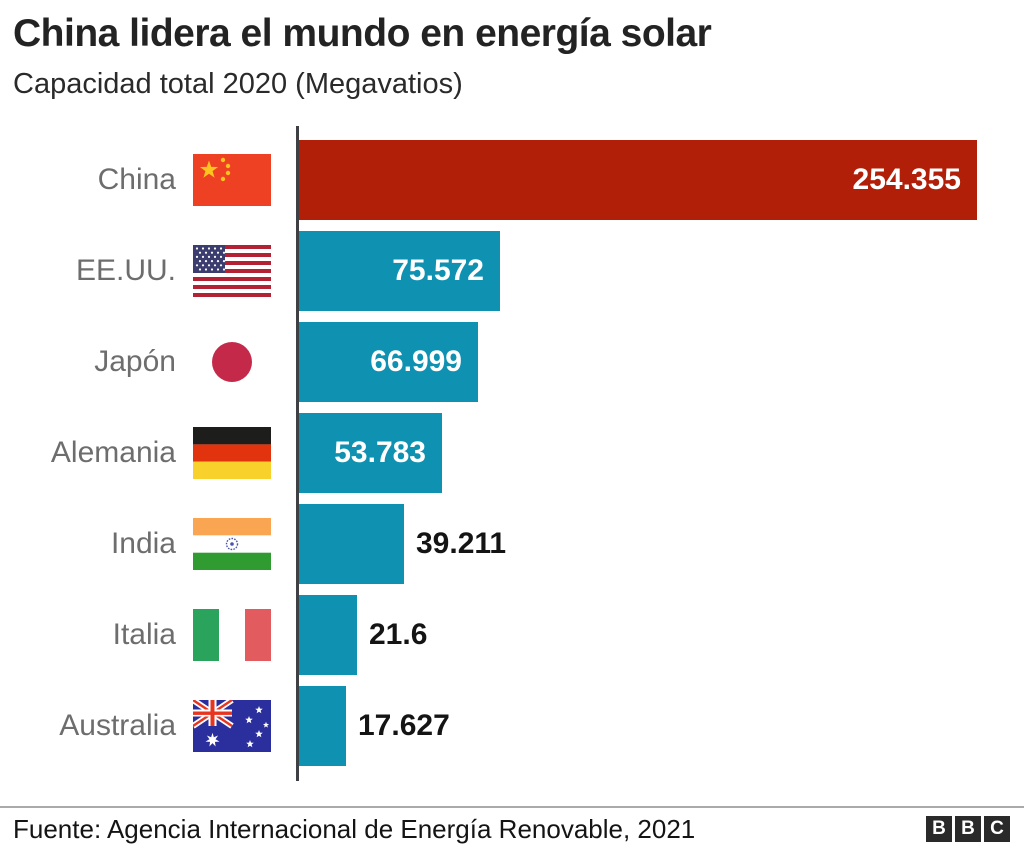  What do you see at coordinates (231, 180) in the screenshot?
I see `flag-china-icon` at bounding box center [231, 180].